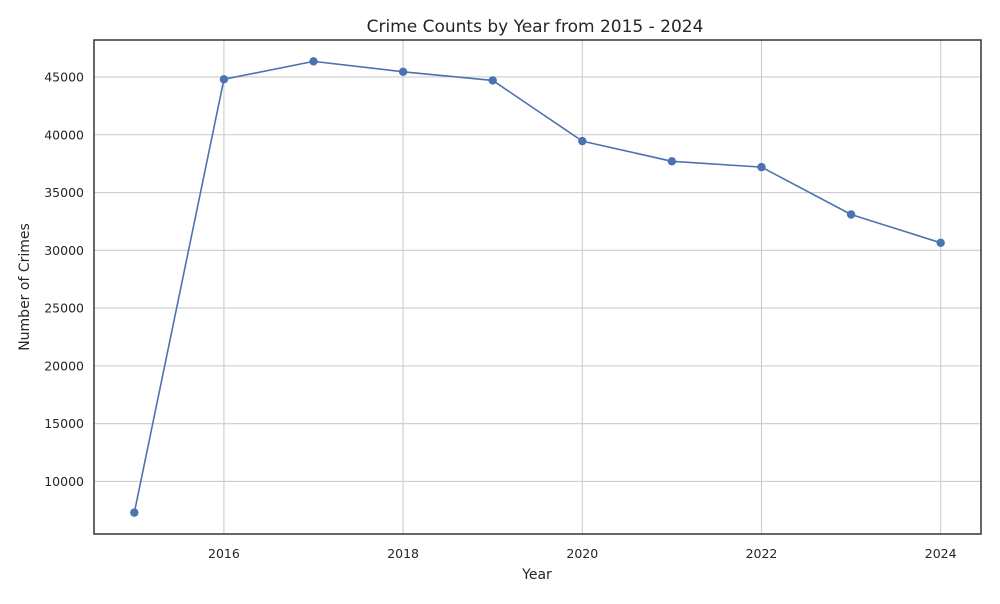  I want to click on x-tick-label: 2020, so click(582, 553).